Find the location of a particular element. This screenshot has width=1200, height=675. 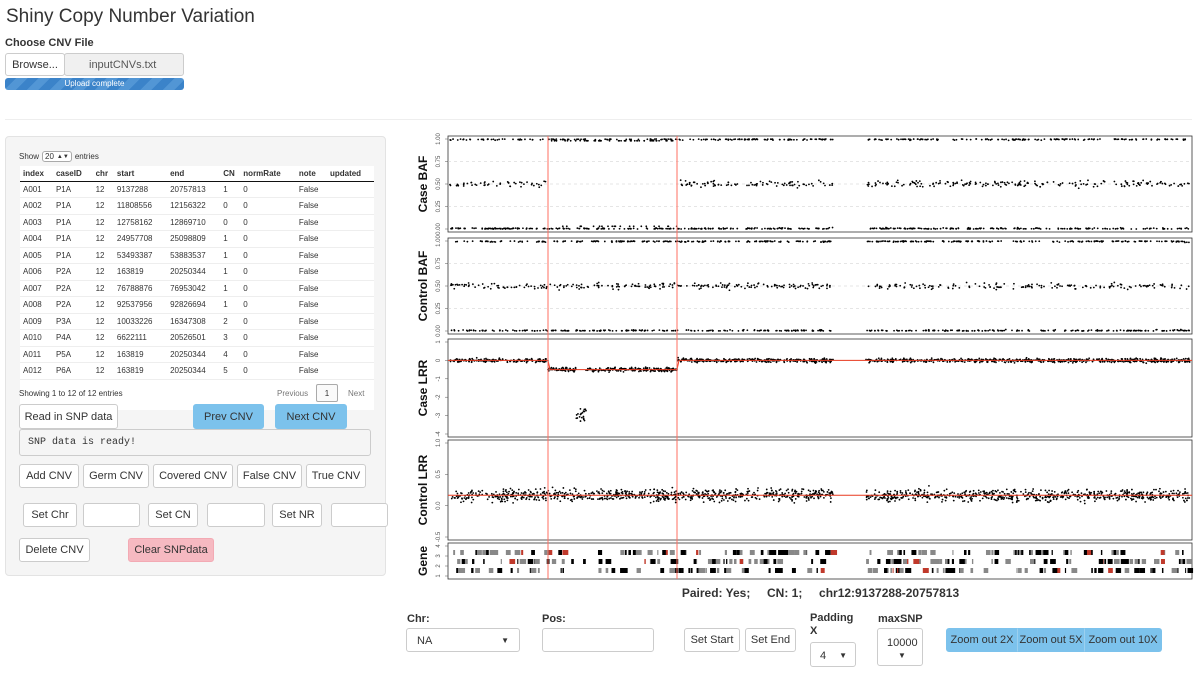

add-cnv-button: Add CNV is located at coordinates (49, 476).